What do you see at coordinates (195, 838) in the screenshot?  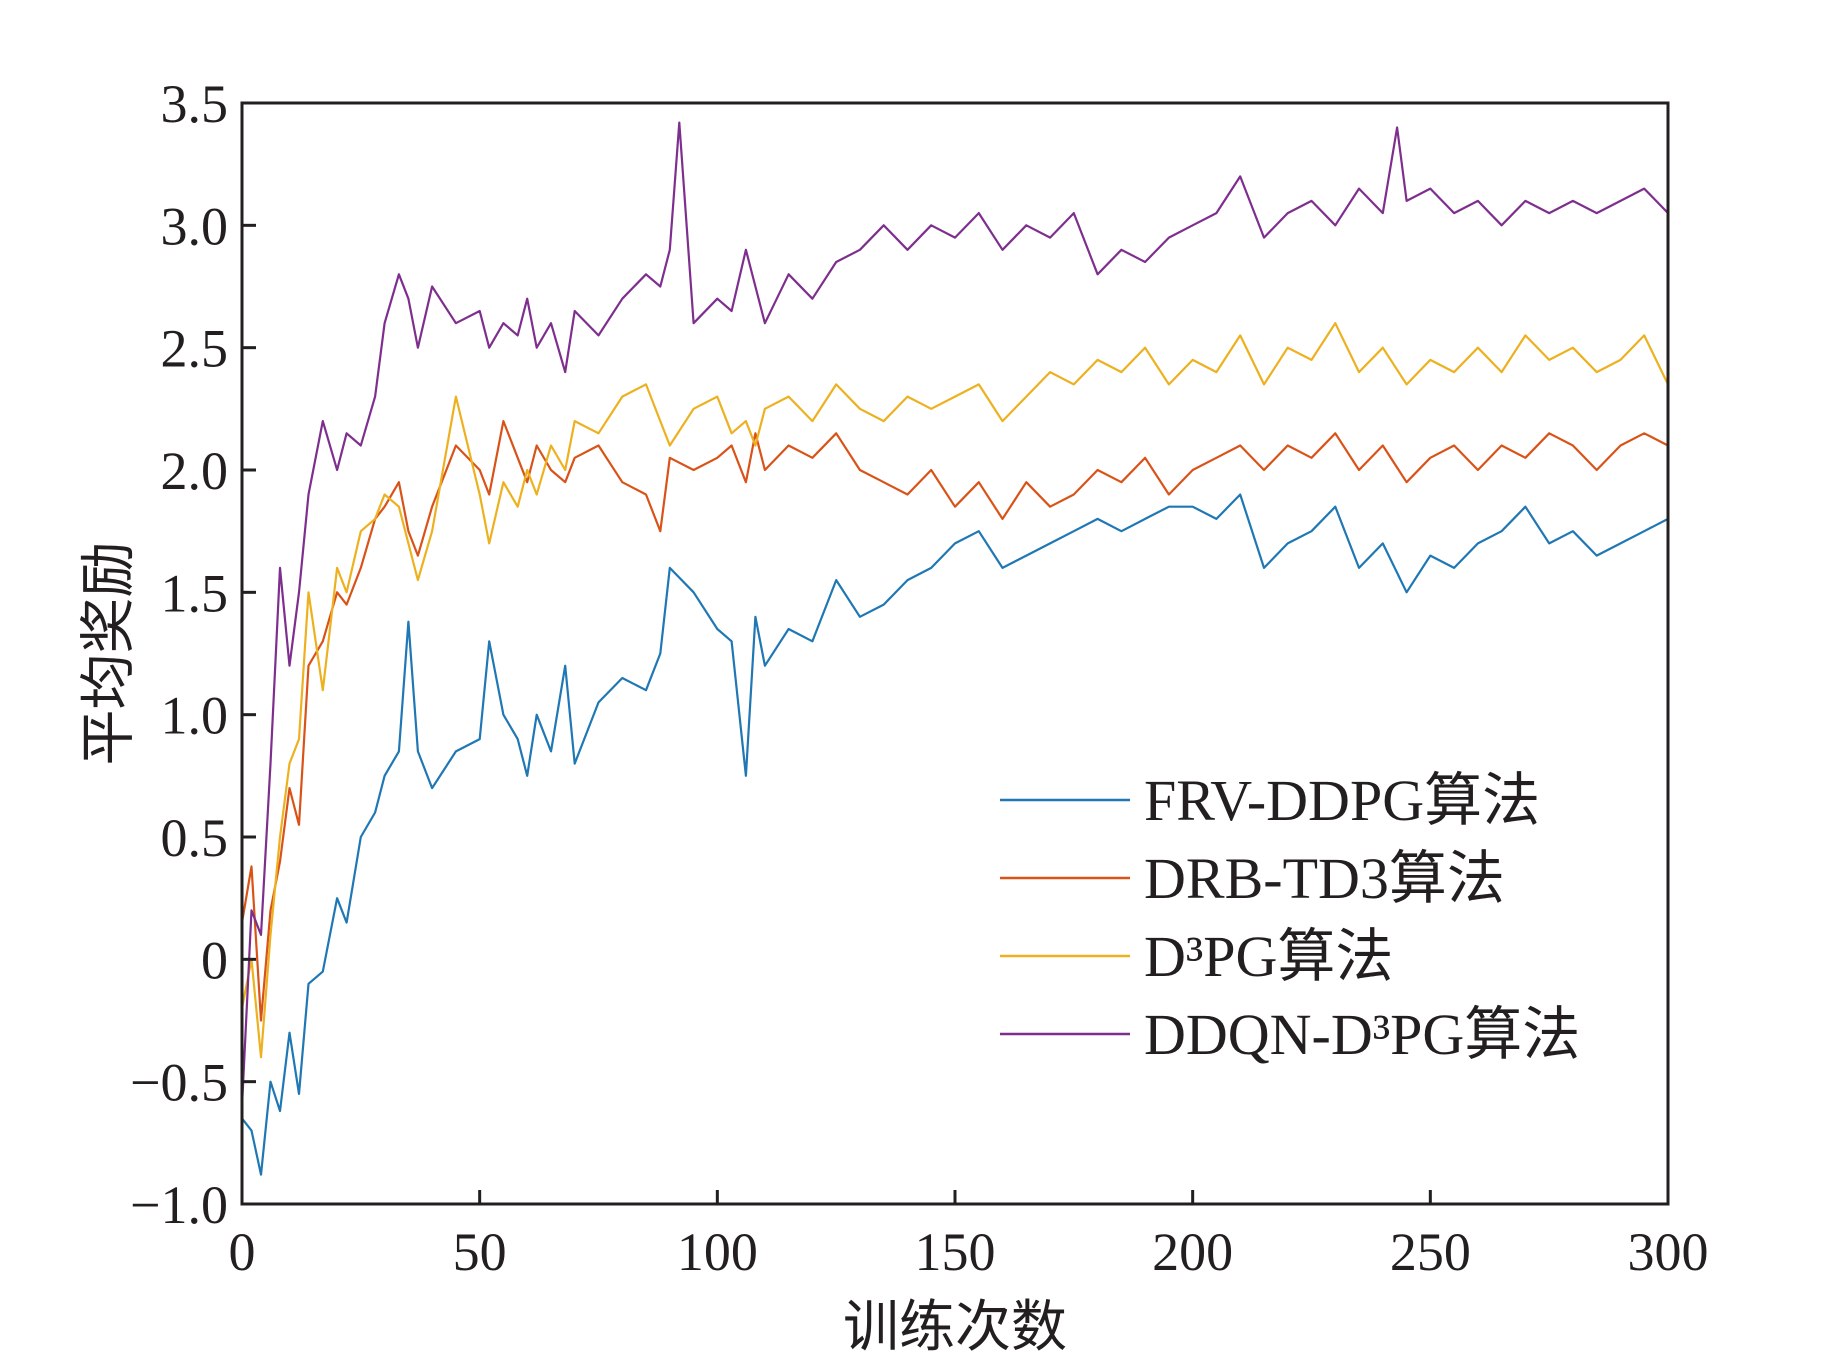 I see `y-tick-label: 0.5` at bounding box center [195, 838].